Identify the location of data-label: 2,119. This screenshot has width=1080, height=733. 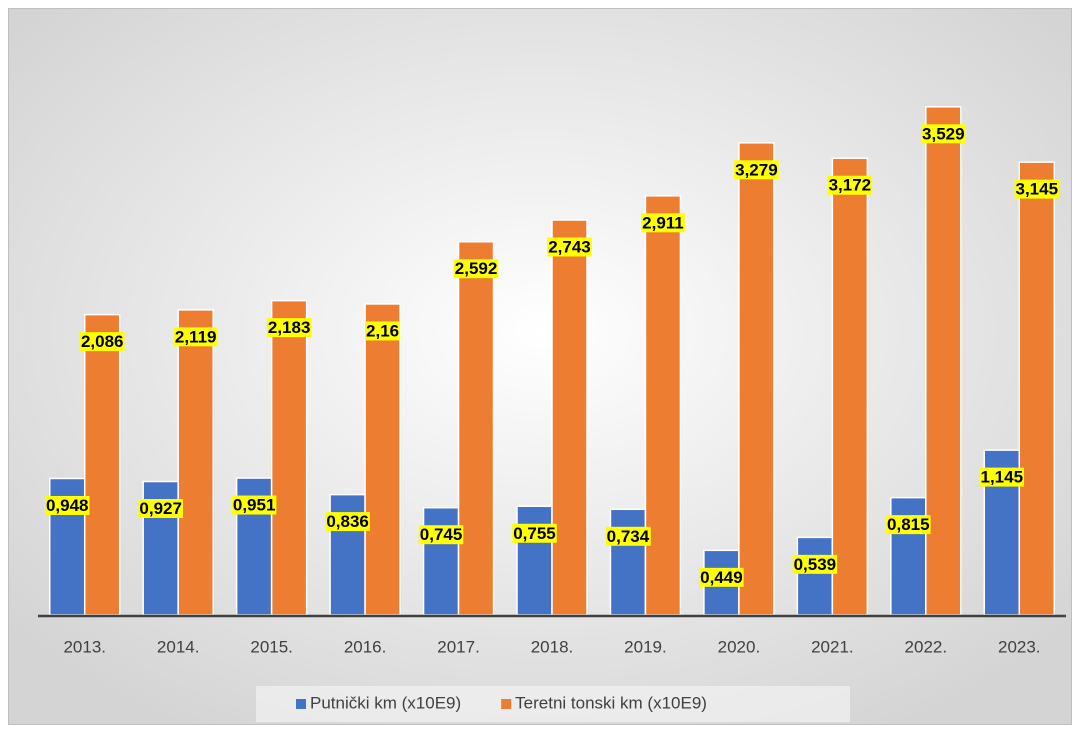
(196, 336).